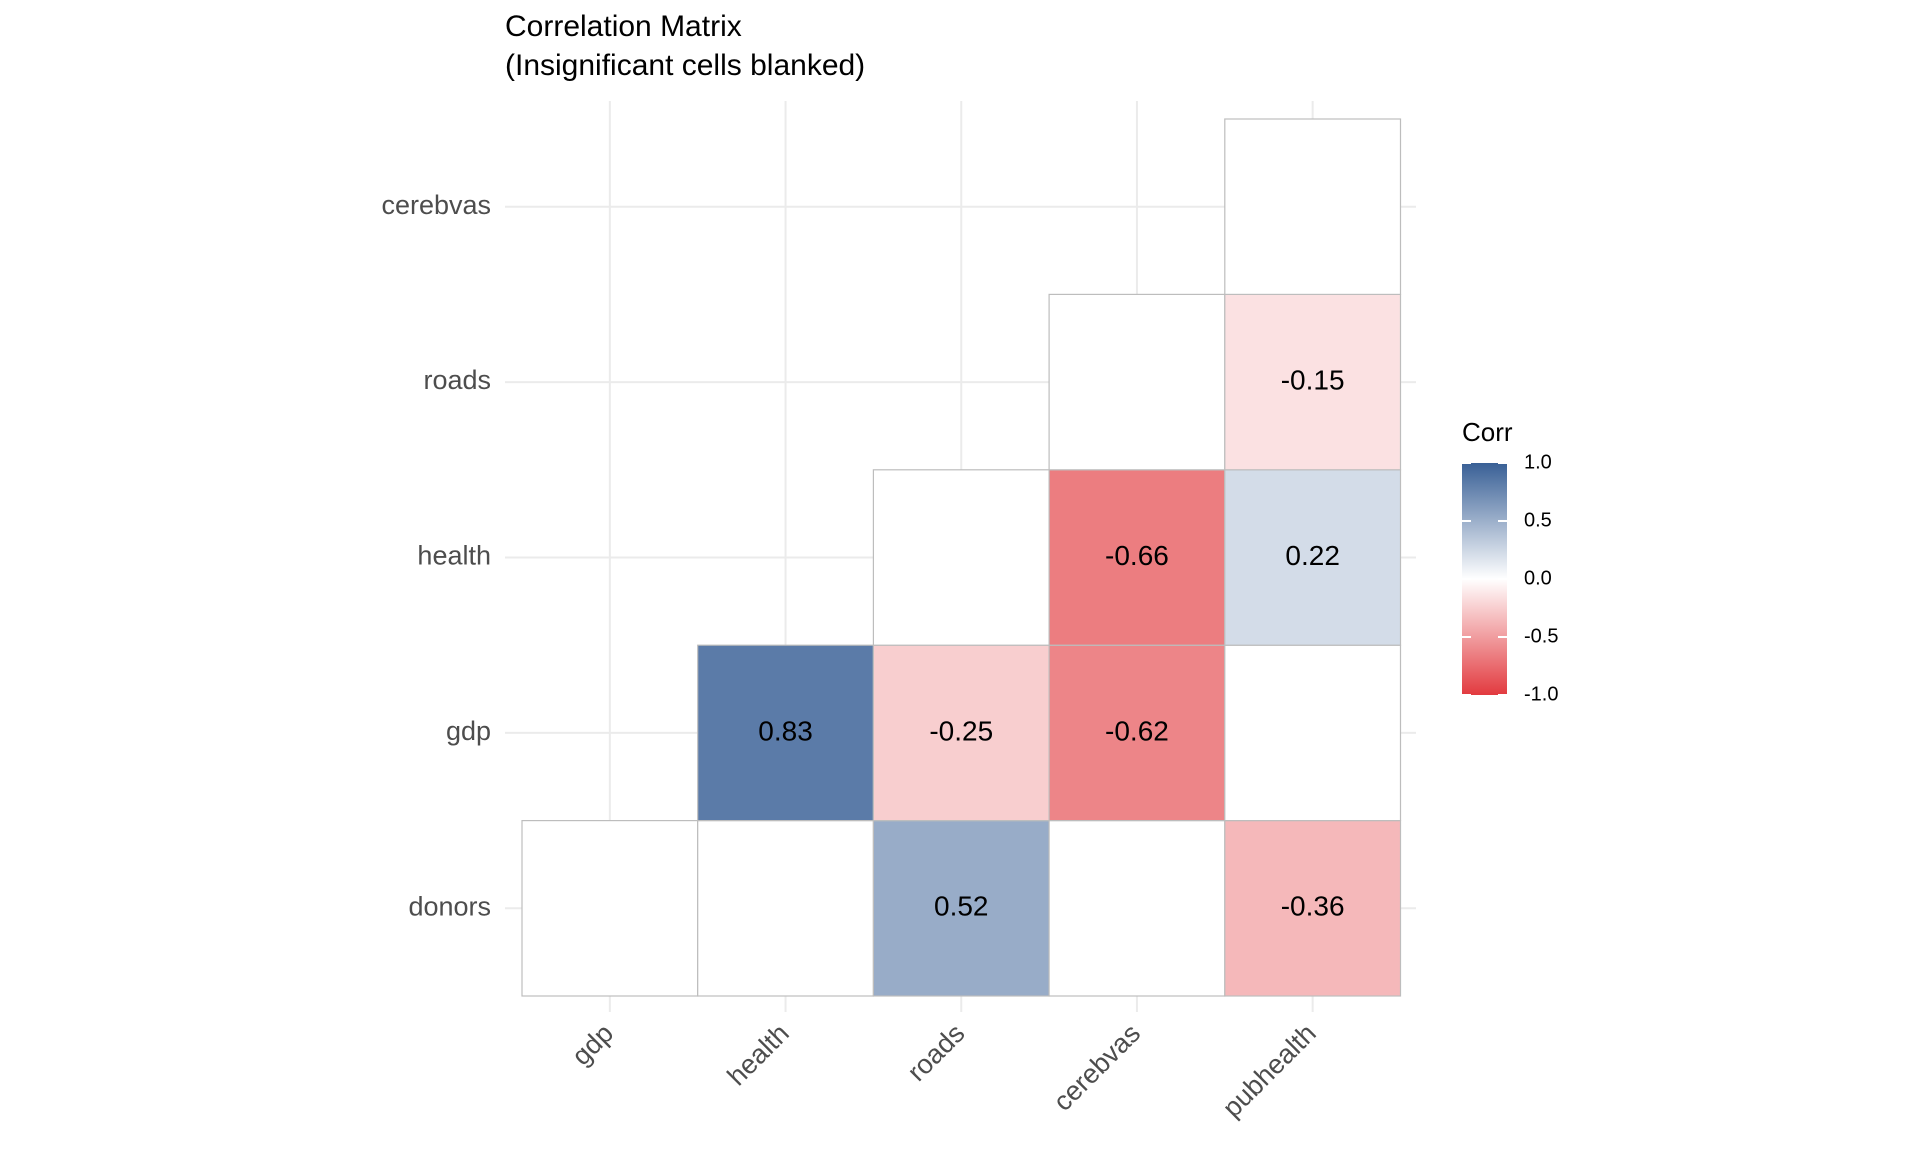  What do you see at coordinates (685, 65) in the screenshot?
I see `chart-subtitle: (Insignificant cells blanked)` at bounding box center [685, 65].